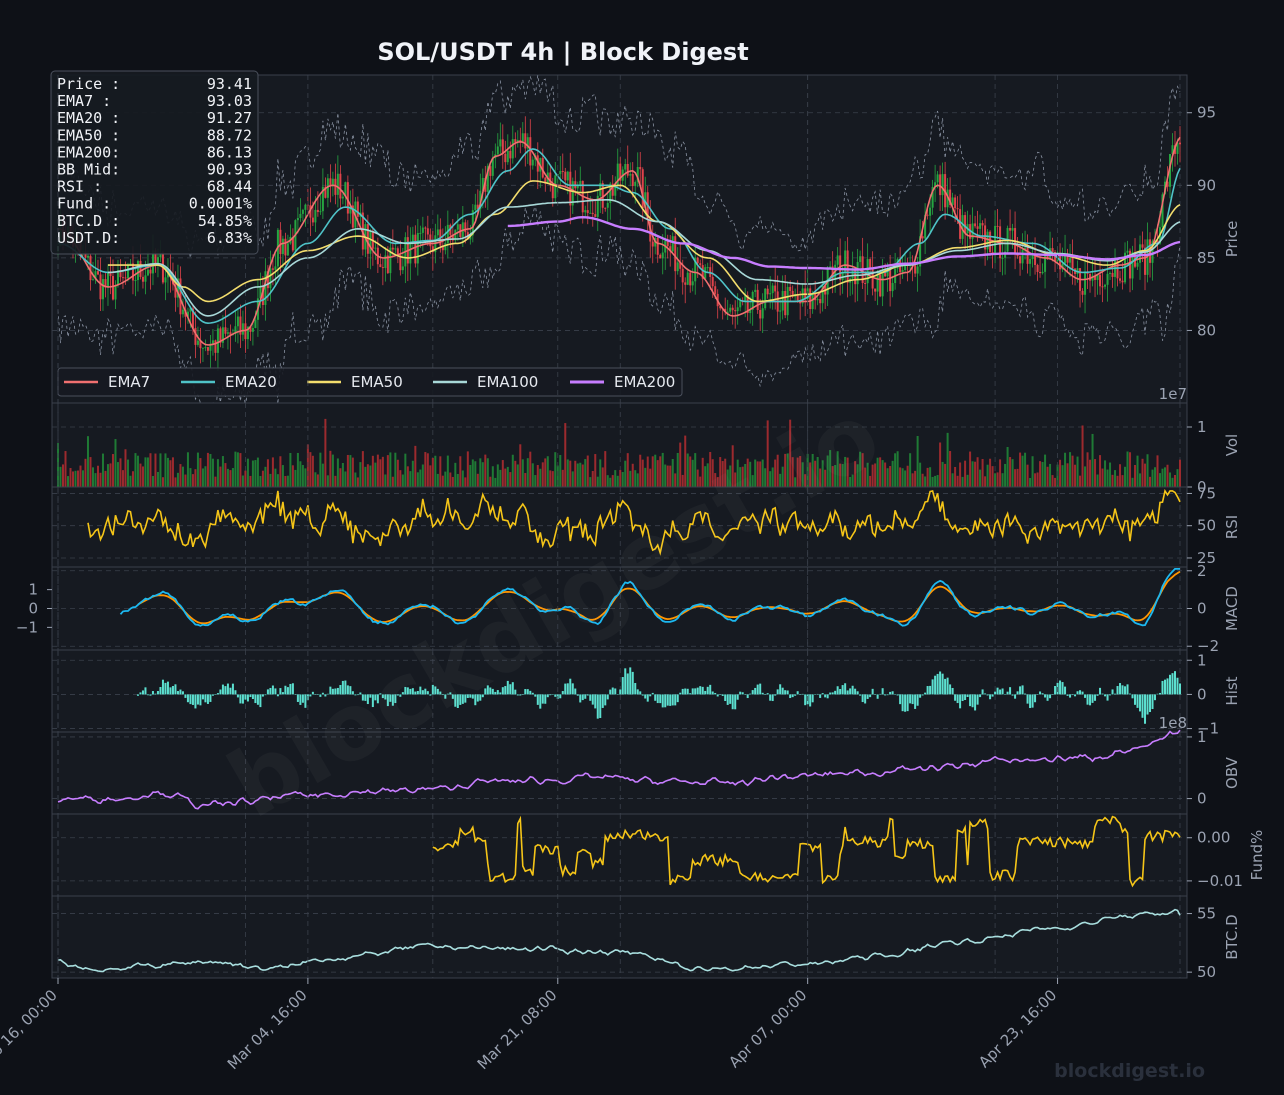 Image resolution: width=1284 pixels, height=1095 pixels. Describe the element at coordinates (1206, 185) in the screenshot. I see `price-ytick-label: 90` at that location.